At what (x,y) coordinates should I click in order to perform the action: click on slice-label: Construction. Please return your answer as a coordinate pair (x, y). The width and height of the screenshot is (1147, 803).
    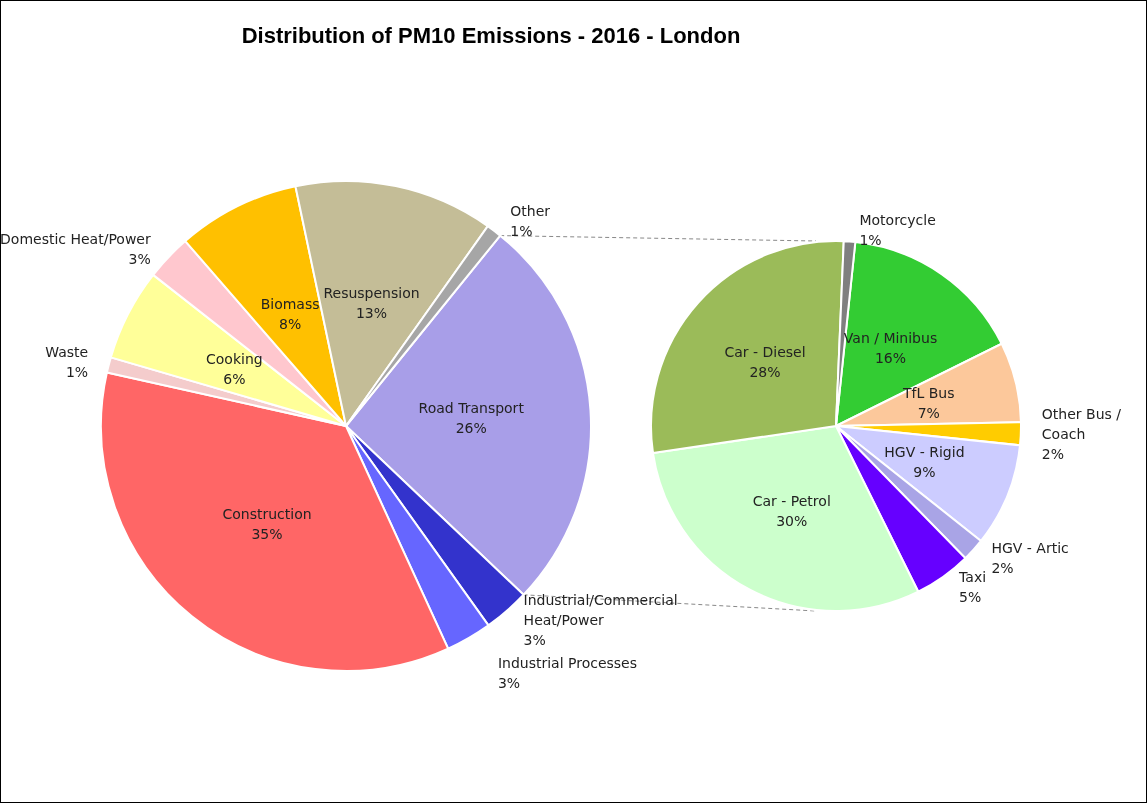
    Looking at the image, I should click on (267, 513).